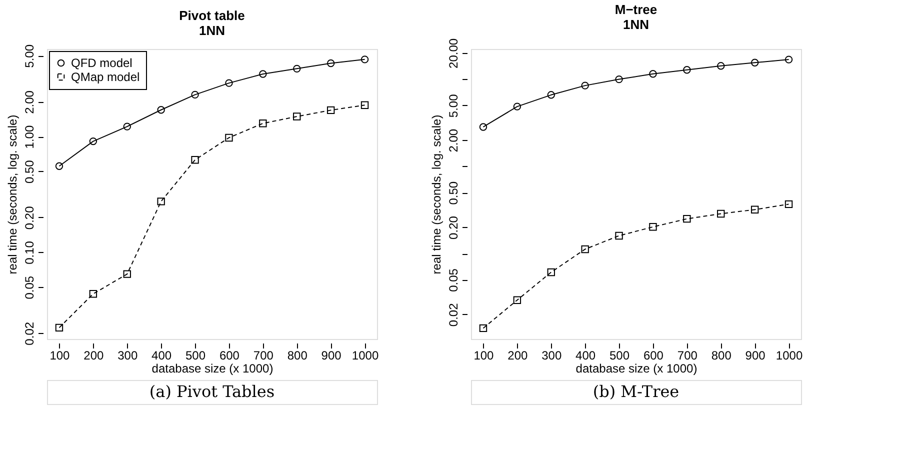  I want to click on legend-label: QFD model, so click(101, 63).